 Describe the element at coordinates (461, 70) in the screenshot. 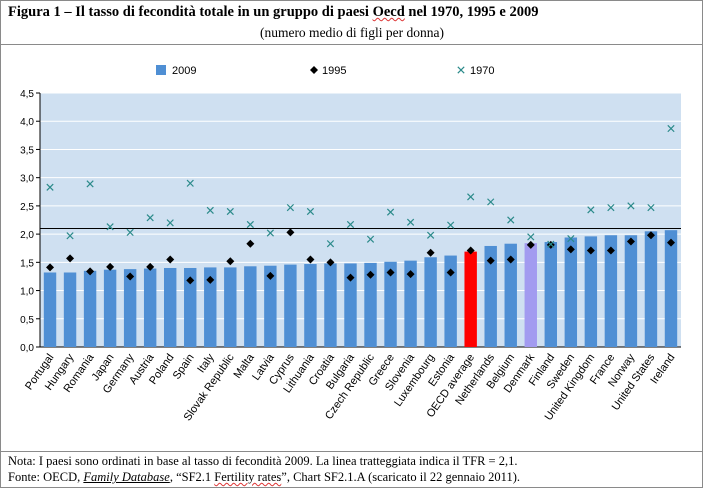

I see `legend-swatch-1970` at that location.